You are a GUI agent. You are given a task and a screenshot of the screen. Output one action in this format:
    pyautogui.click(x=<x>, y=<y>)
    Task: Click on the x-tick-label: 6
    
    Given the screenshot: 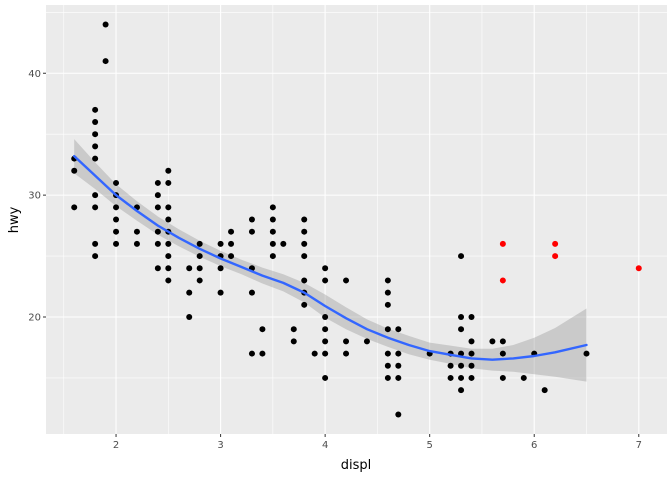 What is the action you would take?
    pyautogui.click(x=534, y=445)
    